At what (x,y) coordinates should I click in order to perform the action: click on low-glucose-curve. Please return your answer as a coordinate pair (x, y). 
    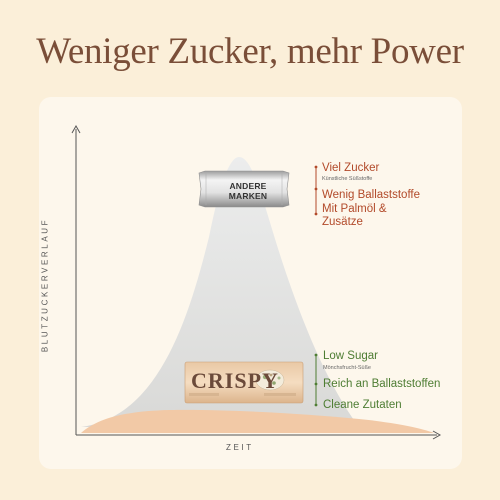
    Looking at the image, I should click on (257, 421).